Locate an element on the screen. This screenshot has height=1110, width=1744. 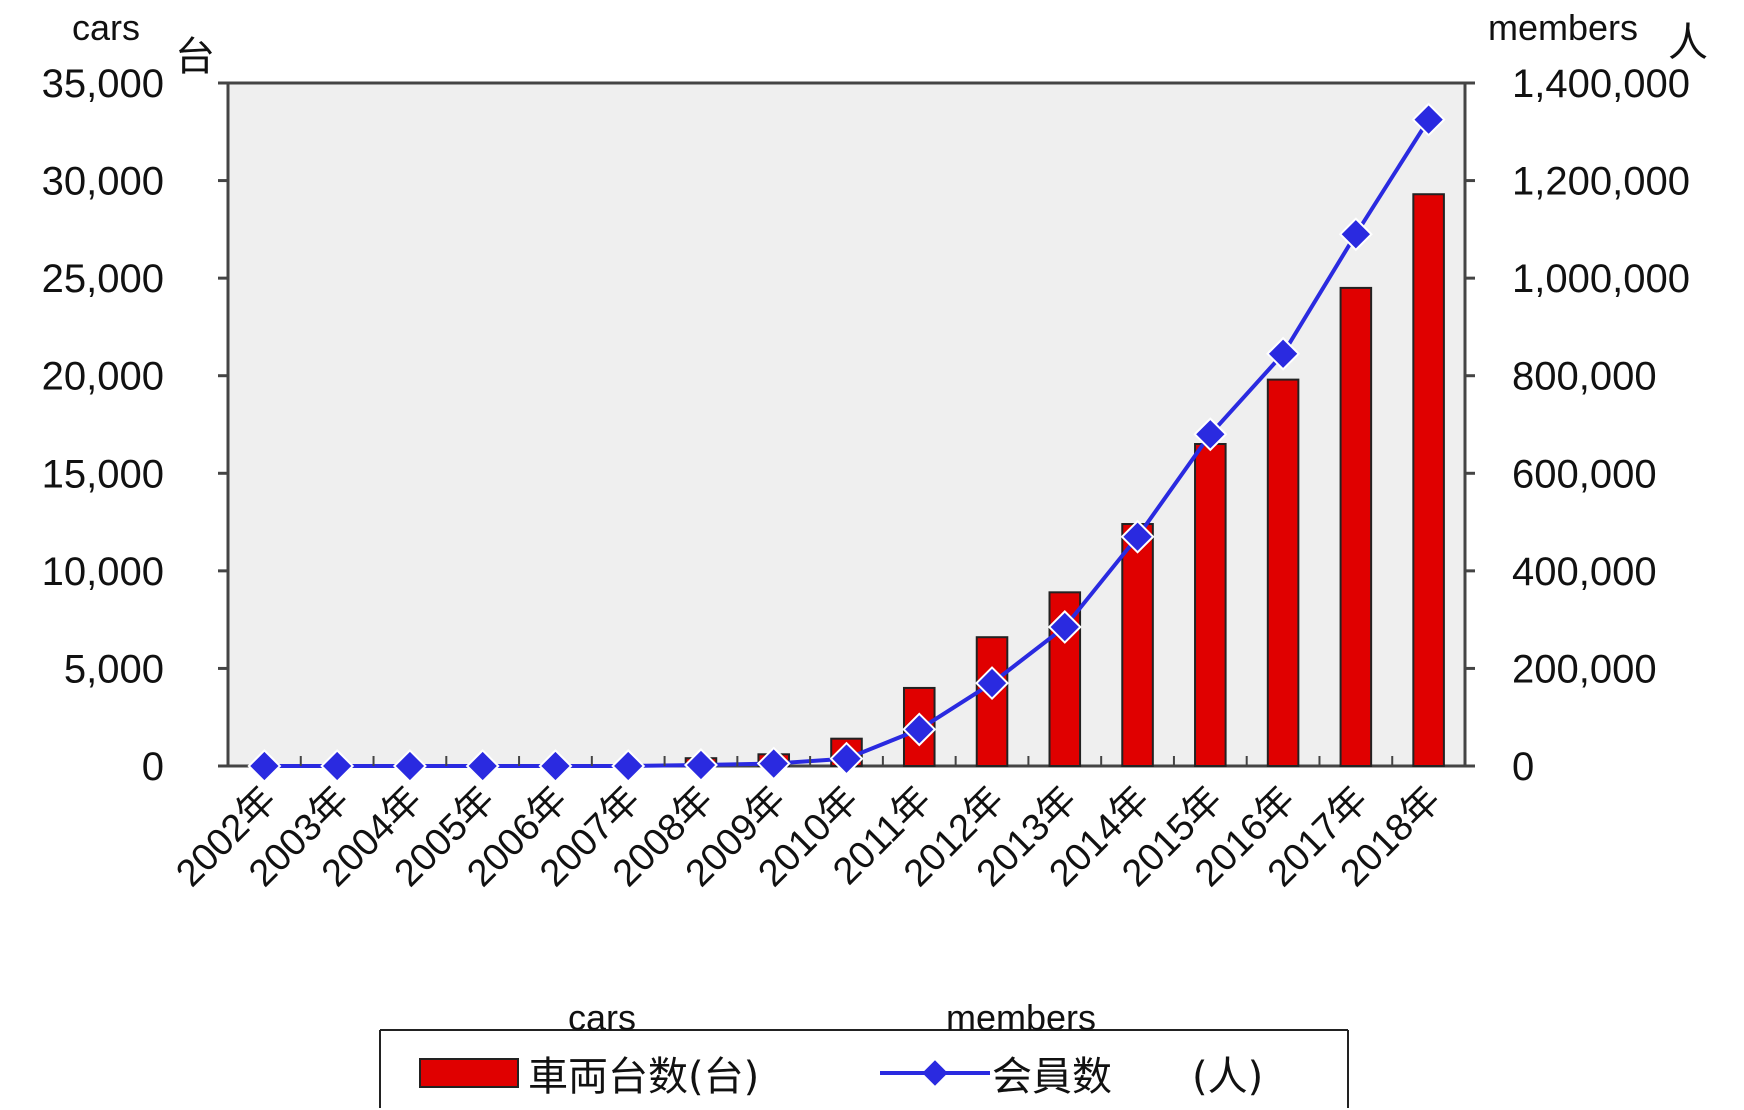
left-axis-annotation: cars is located at coordinates (106, 27).